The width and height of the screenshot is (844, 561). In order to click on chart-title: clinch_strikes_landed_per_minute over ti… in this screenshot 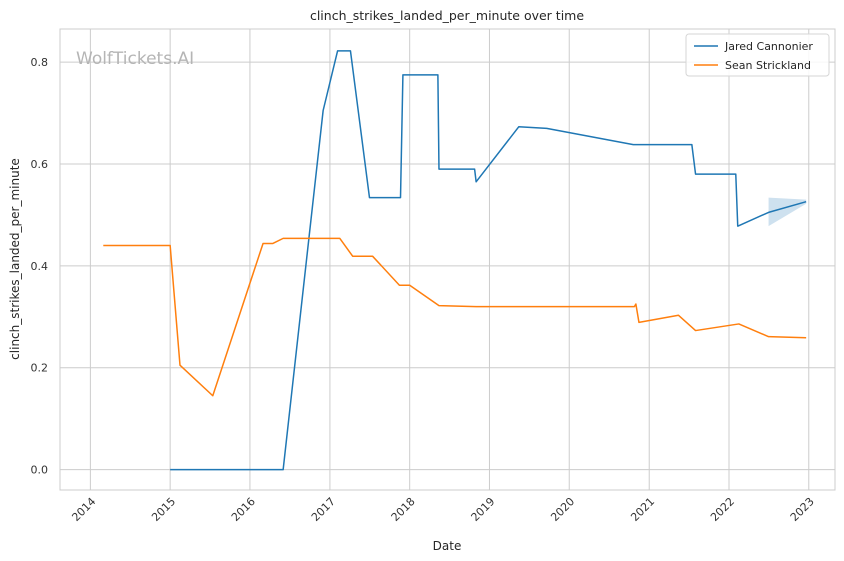, I will do `click(447, 15)`.